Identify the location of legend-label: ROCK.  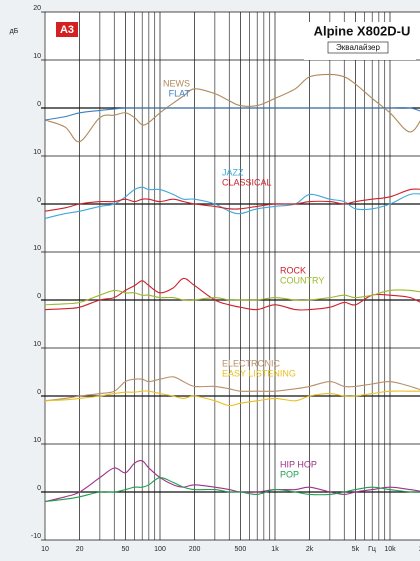
(293, 270).